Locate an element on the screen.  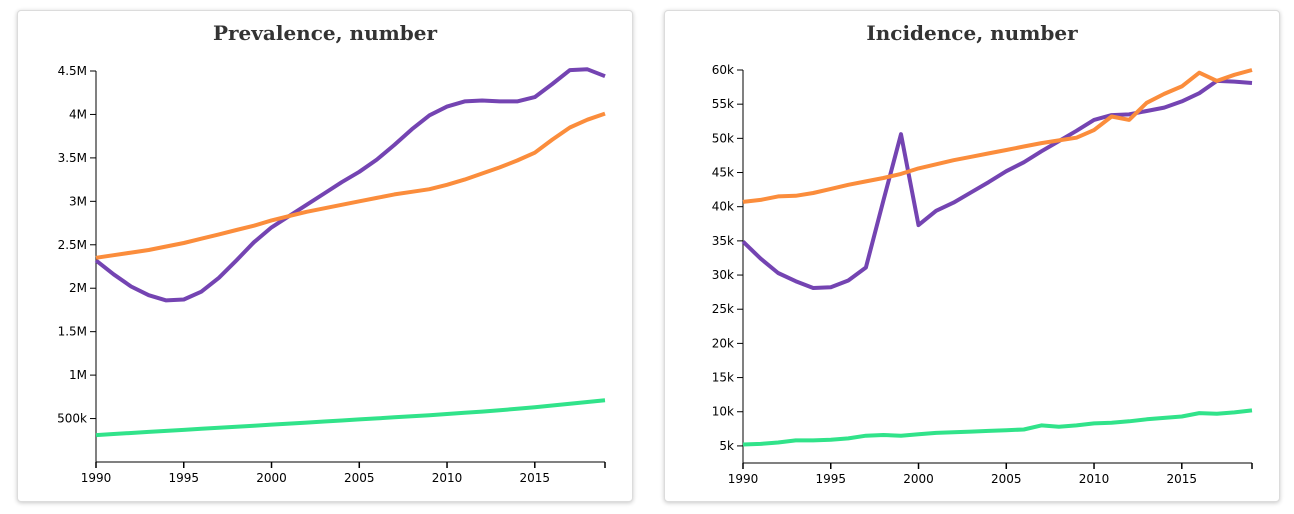
y-tick-label: 30k is located at coordinates (723, 275).